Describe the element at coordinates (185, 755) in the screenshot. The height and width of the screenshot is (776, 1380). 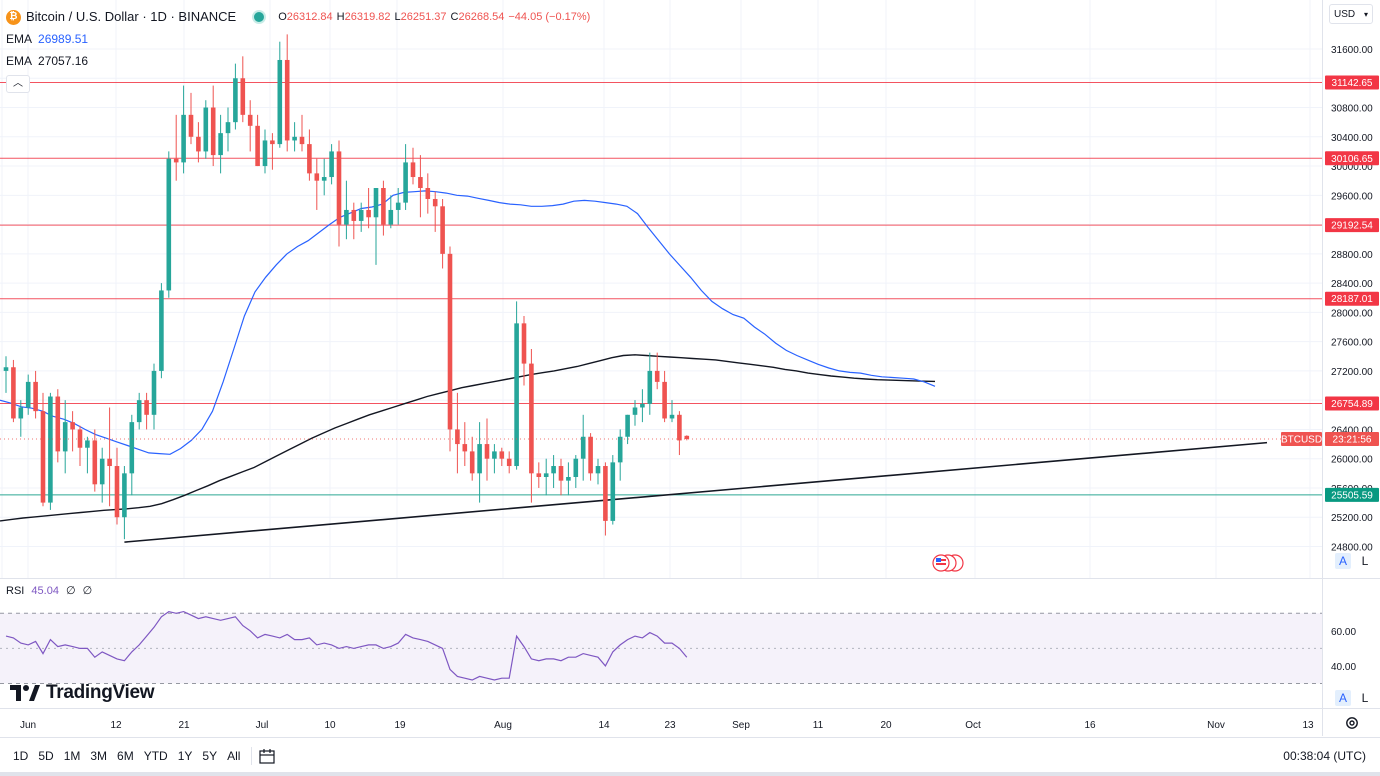
I see `range-1y: 1Y` at that location.